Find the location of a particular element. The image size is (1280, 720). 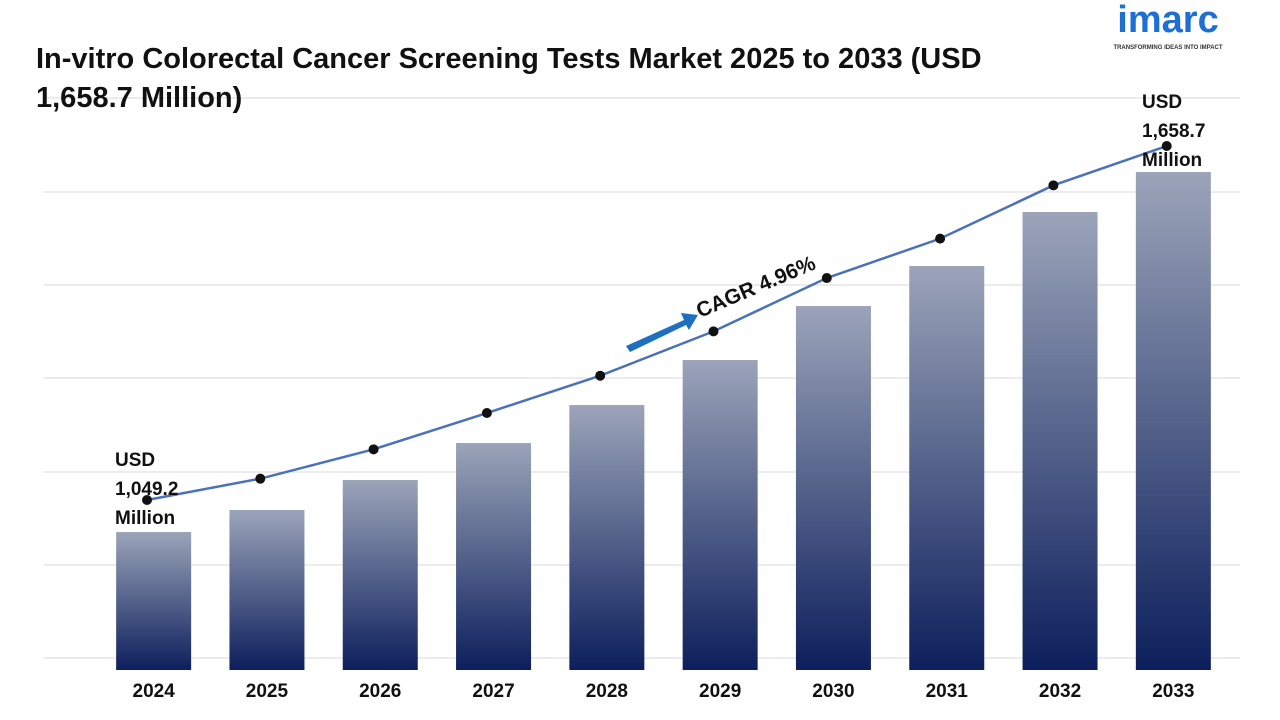

value-label: USD 1,658.7 Million is located at coordinates (1173, 131).